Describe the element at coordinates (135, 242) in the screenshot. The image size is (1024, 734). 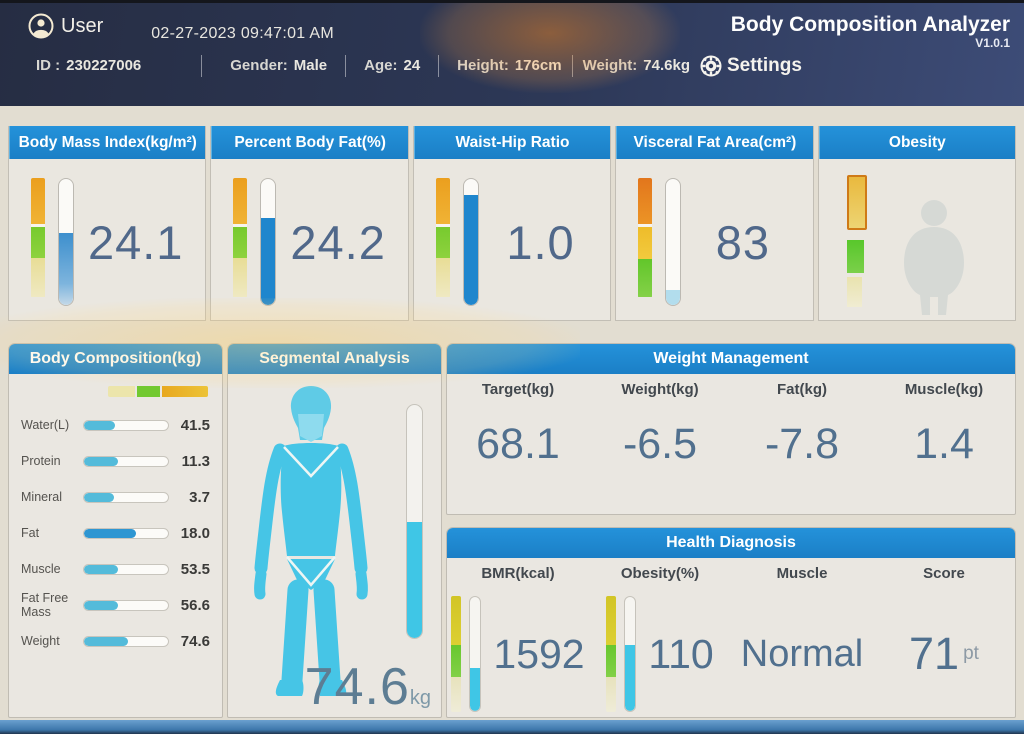
I see `bmi-value: 24.1` at that location.